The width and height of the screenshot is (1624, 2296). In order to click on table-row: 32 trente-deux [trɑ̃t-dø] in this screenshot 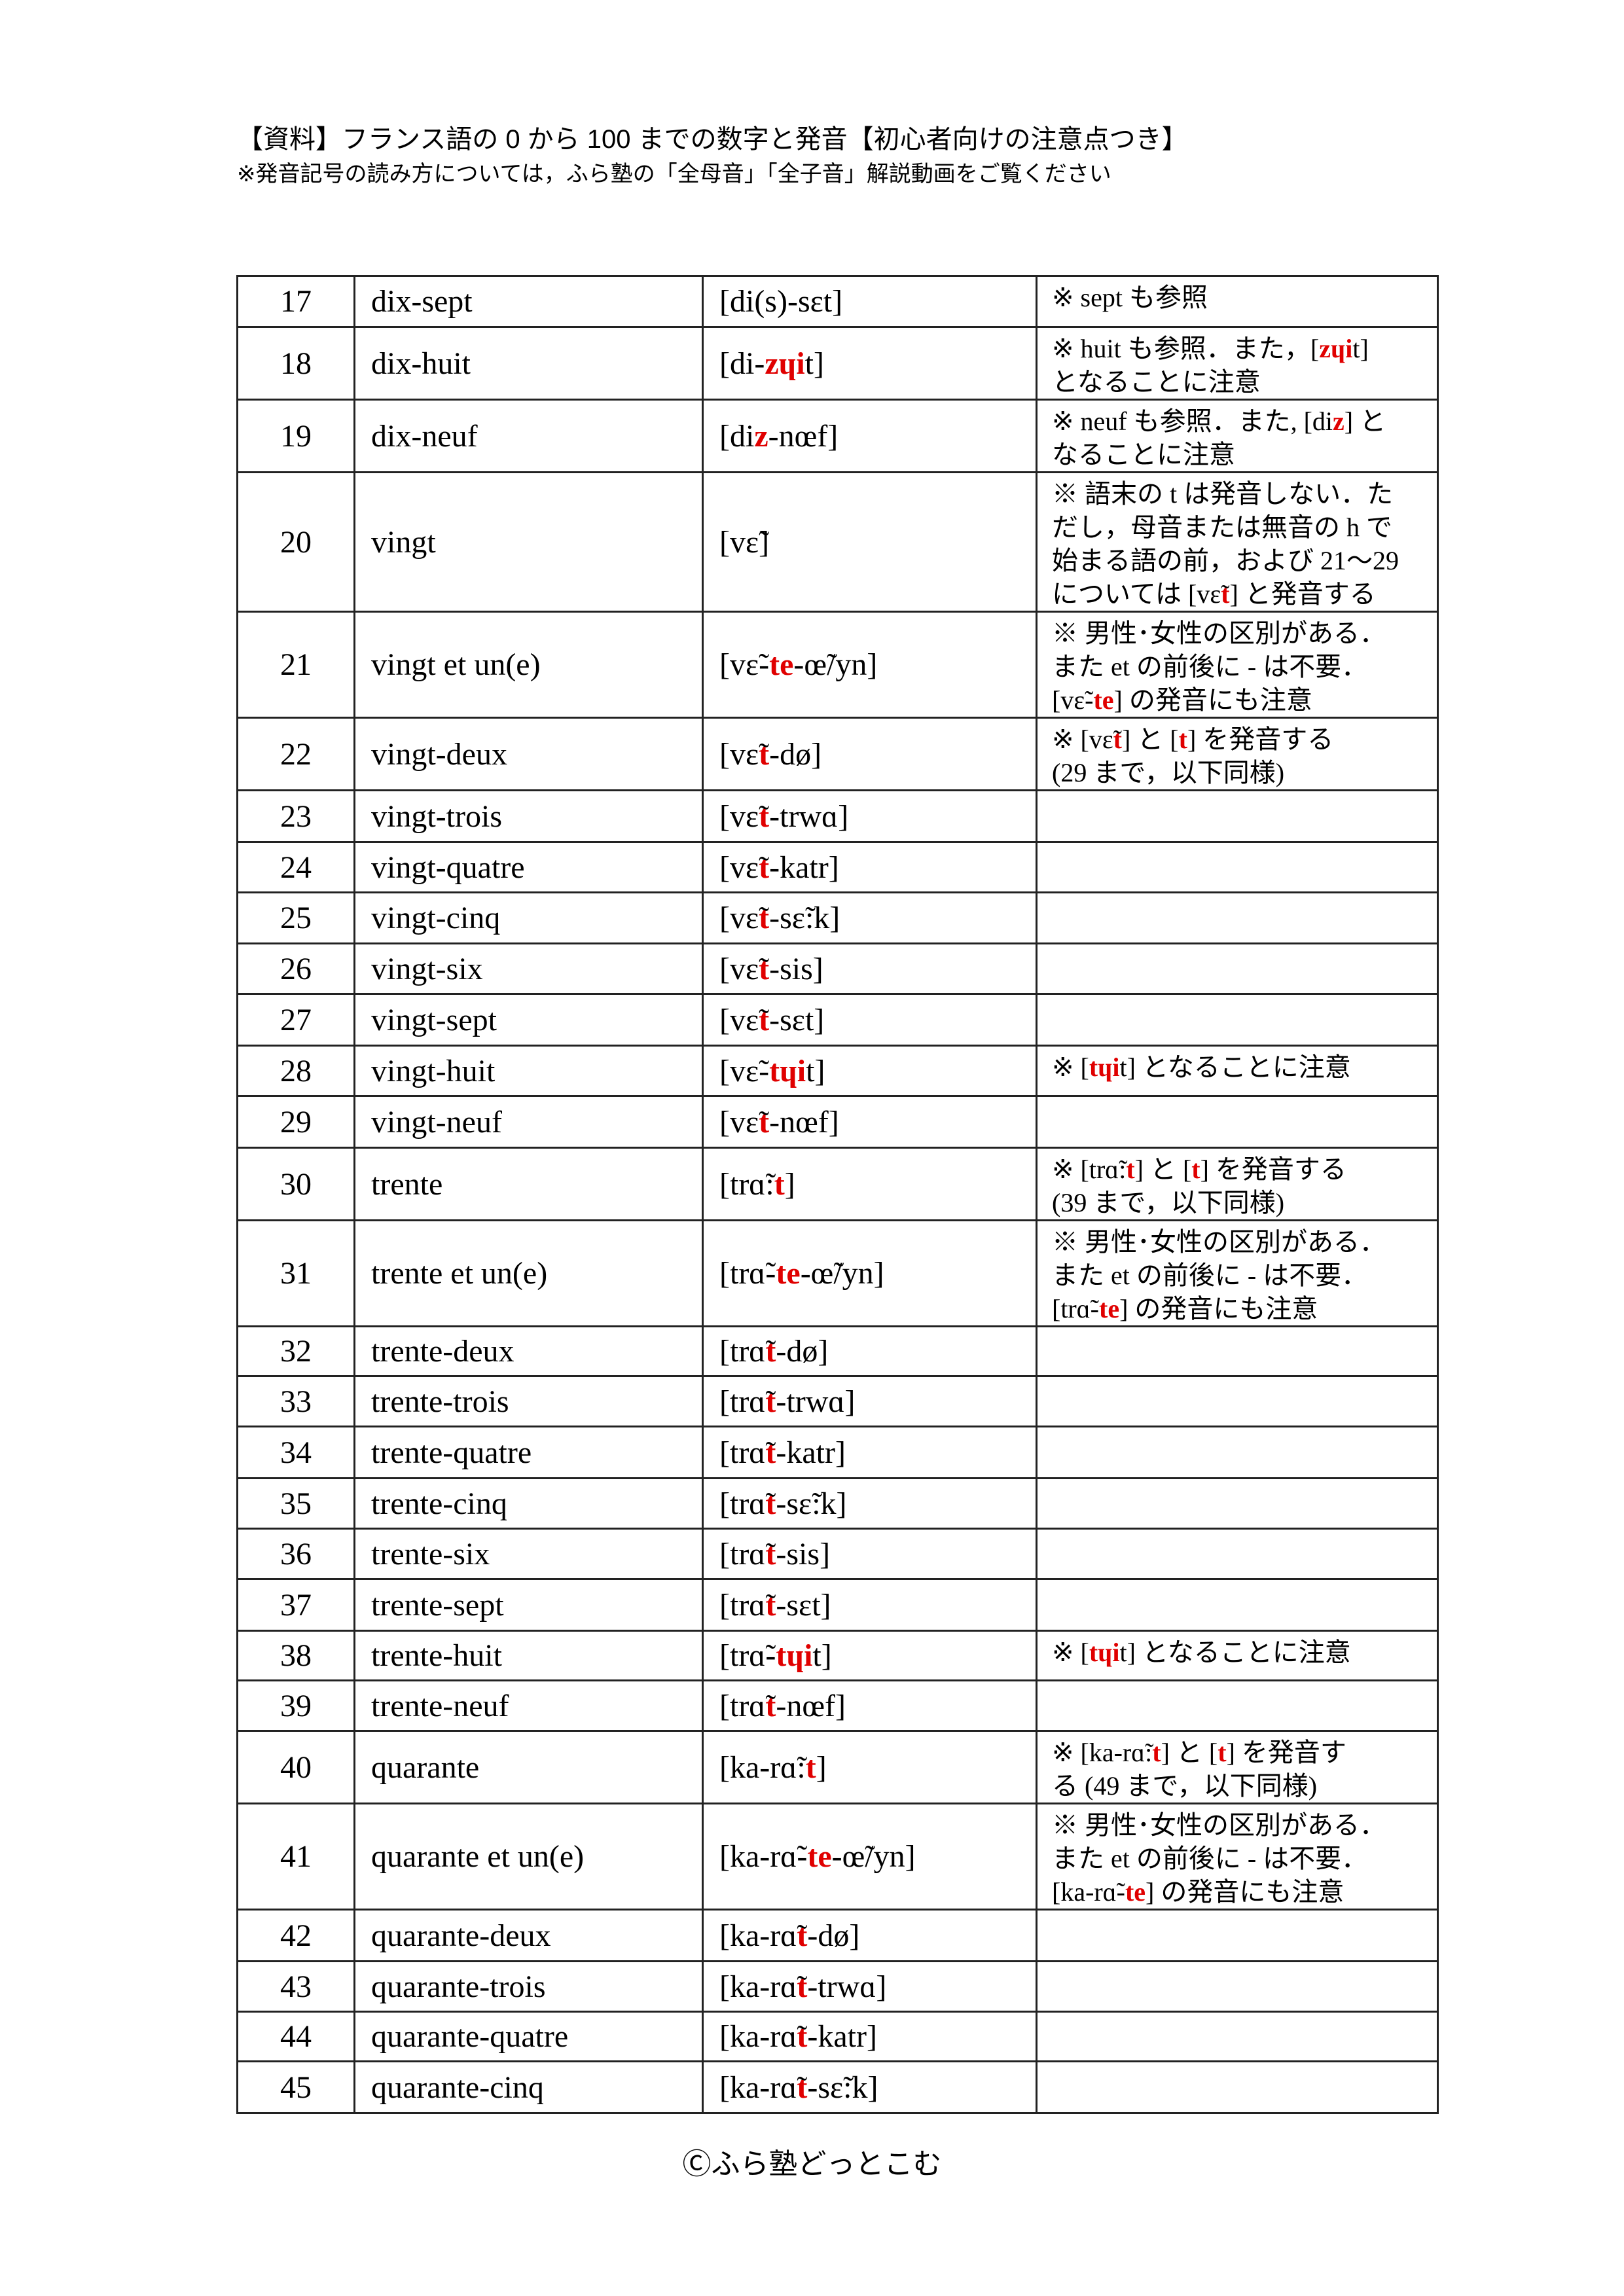, I will do `click(837, 1351)`.